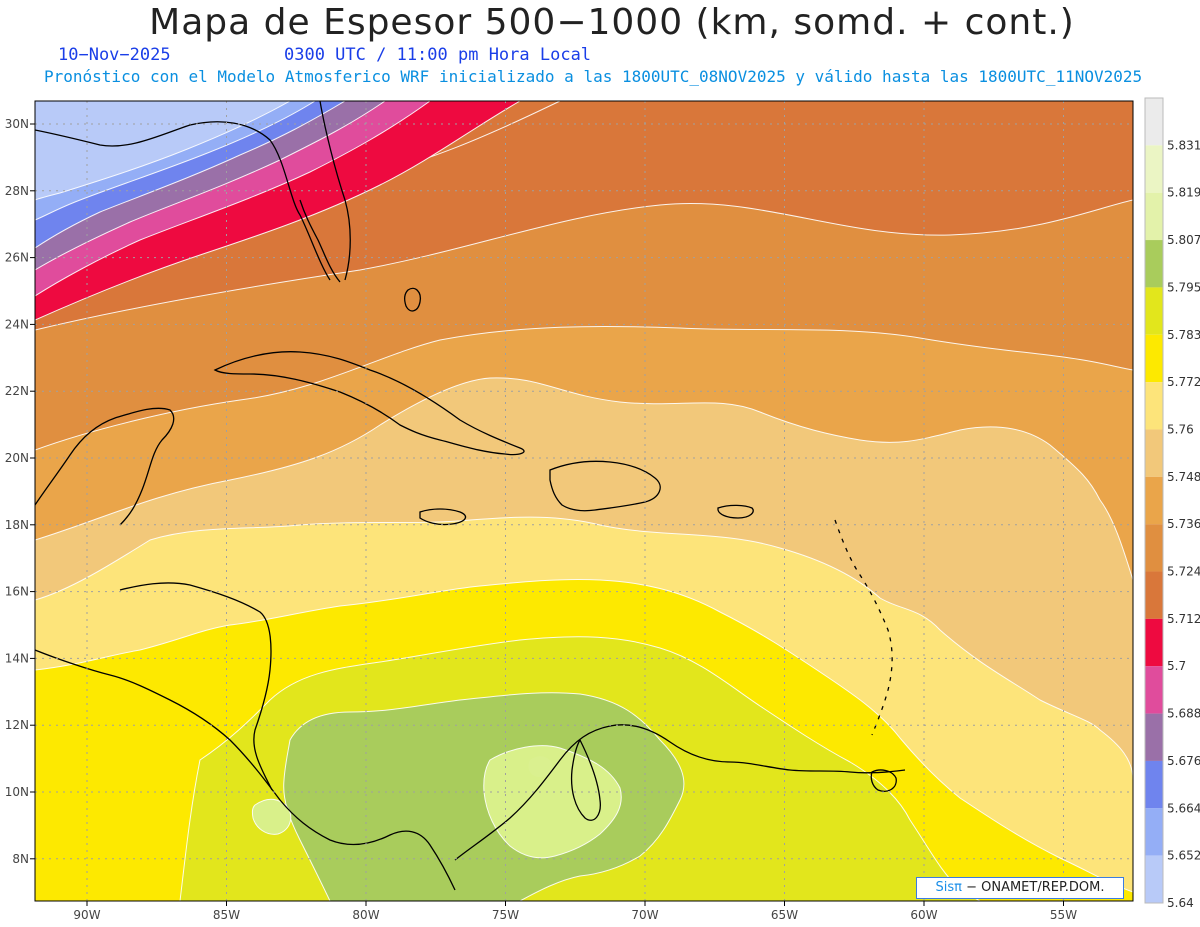 This screenshot has height=927, width=1200. What do you see at coordinates (369, 403) in the screenshot?
I see `cuba` at bounding box center [369, 403].